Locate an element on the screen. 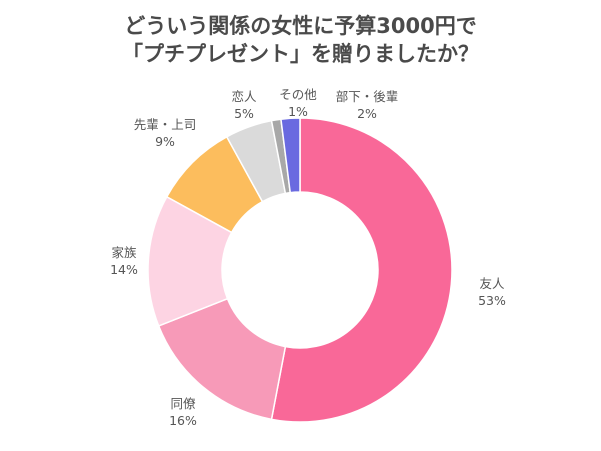 The height and width of the screenshot is (451, 601). slice-label-7: 部下・後輩 2% is located at coordinates (367, 105).